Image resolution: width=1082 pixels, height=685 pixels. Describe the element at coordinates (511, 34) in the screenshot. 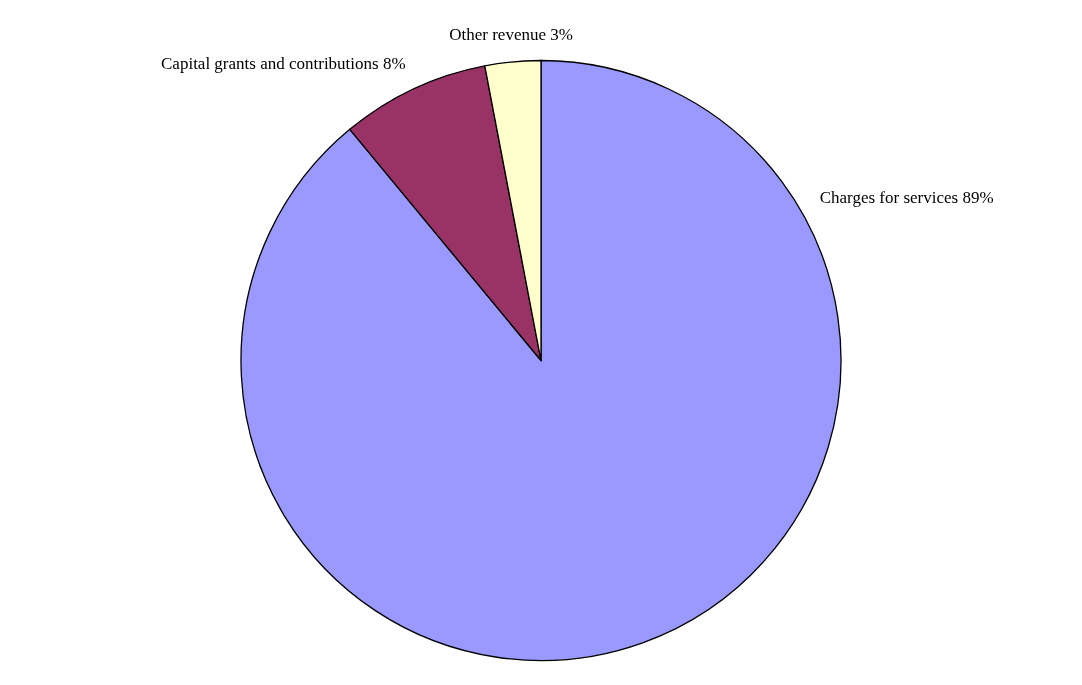

I see `slice-label: Other revenue 3%` at that location.